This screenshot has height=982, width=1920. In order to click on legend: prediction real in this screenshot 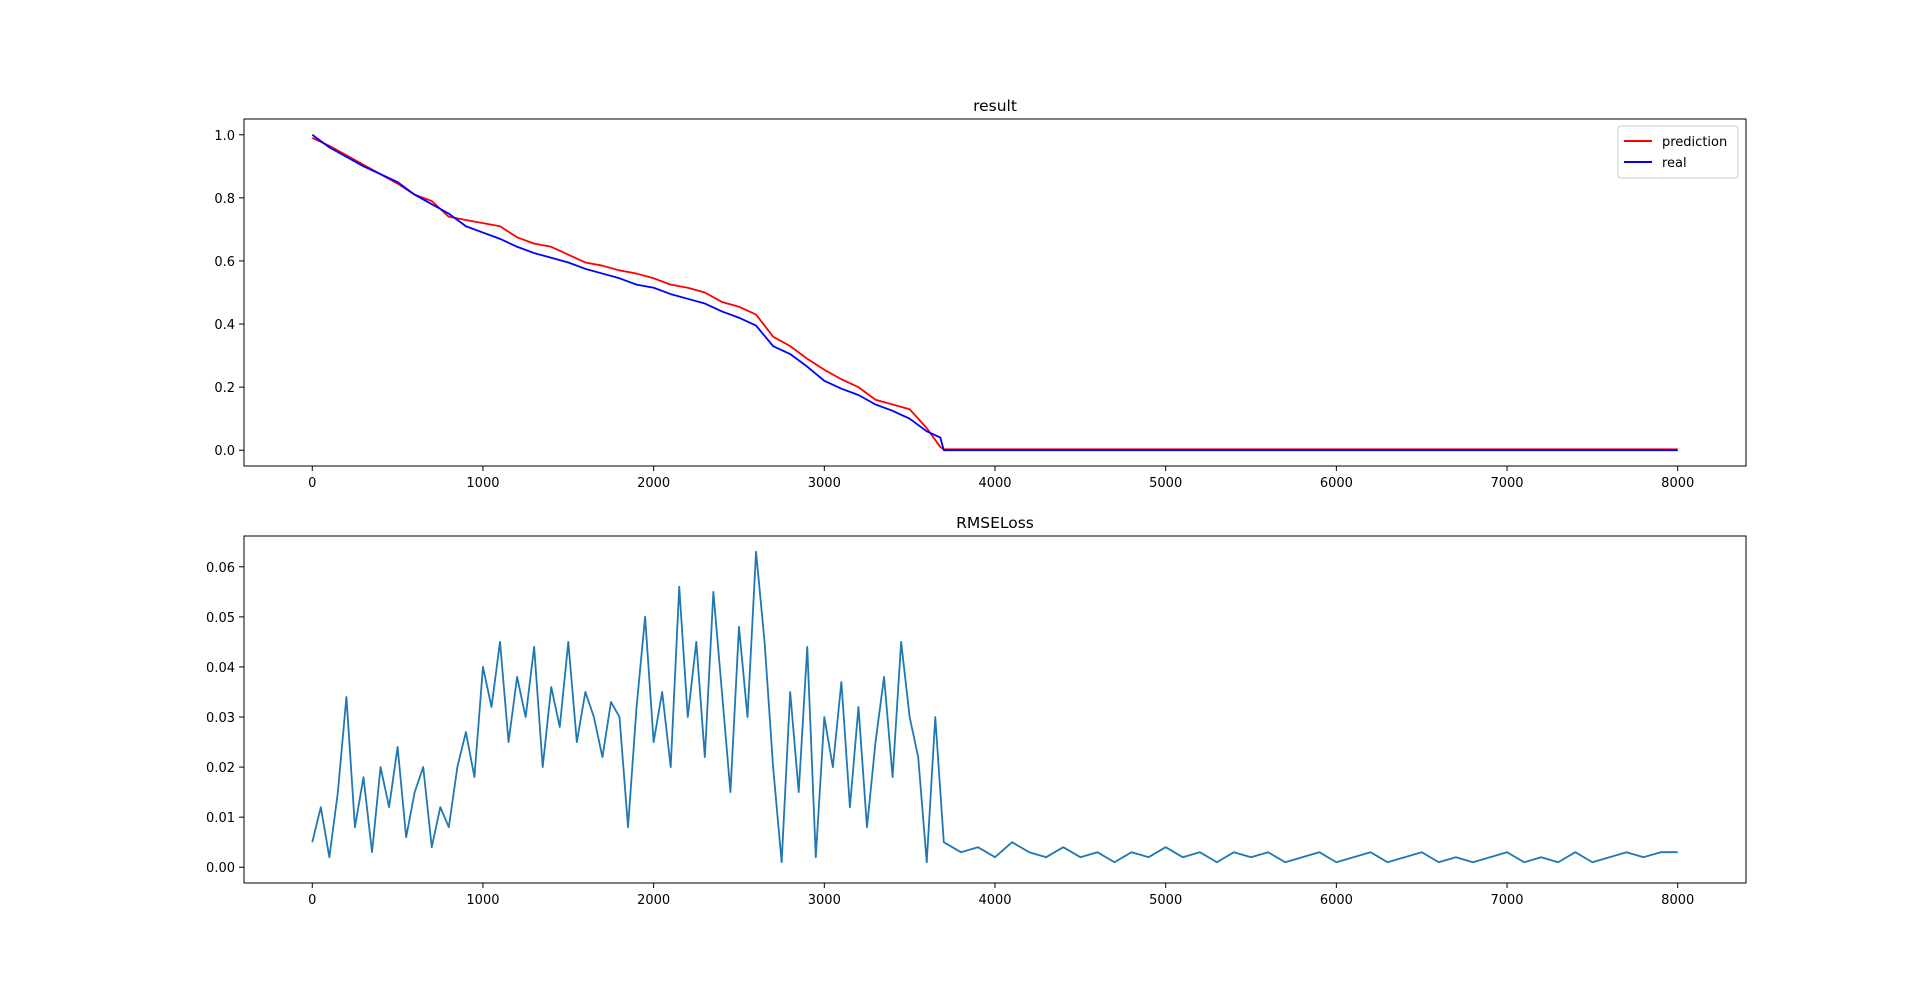, I will do `click(1678, 152)`.